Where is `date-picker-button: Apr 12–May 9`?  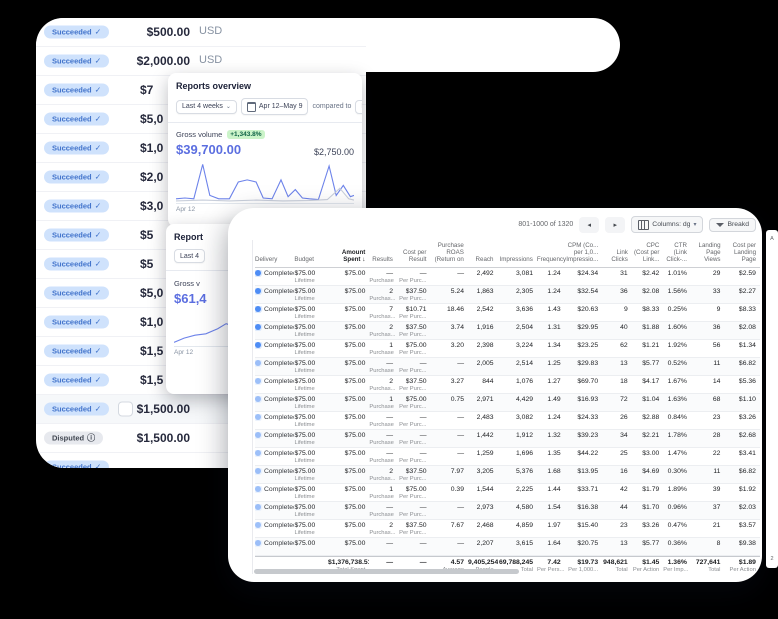
date-picker-button: Apr 12–May 9 is located at coordinates (274, 106).